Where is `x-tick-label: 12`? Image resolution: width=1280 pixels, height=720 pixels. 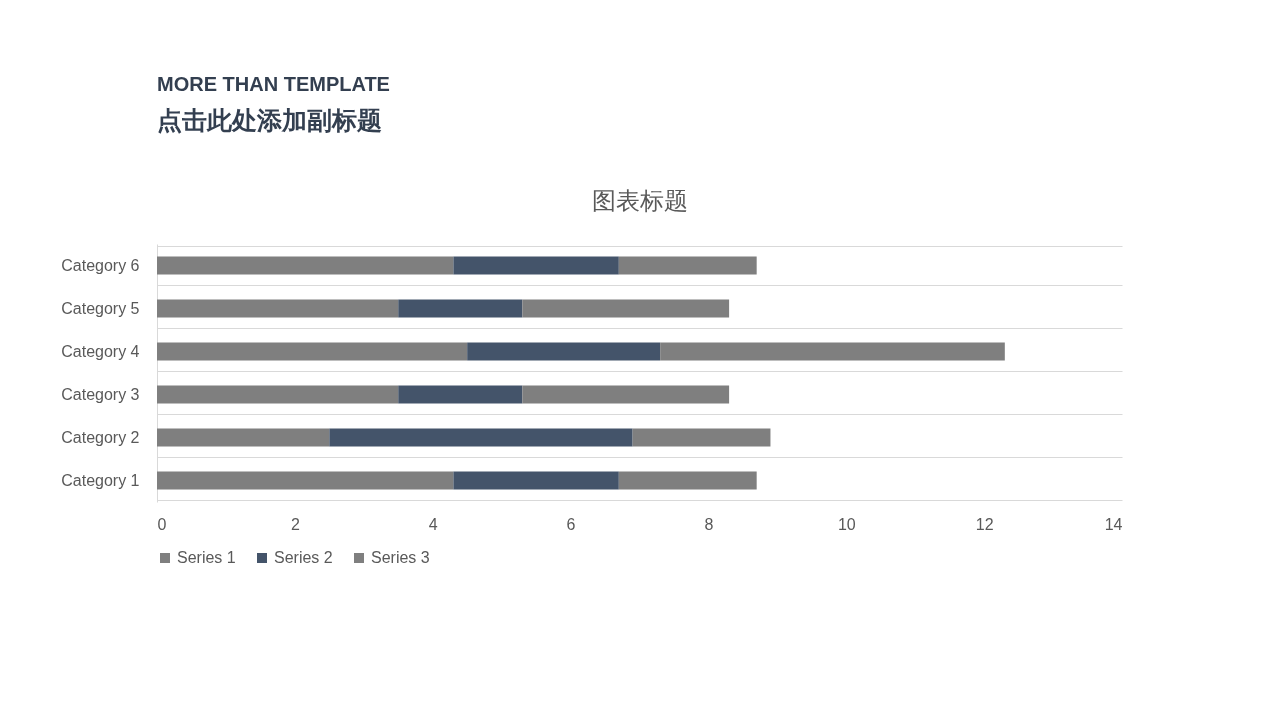 x-tick-label: 12 is located at coordinates (984, 524).